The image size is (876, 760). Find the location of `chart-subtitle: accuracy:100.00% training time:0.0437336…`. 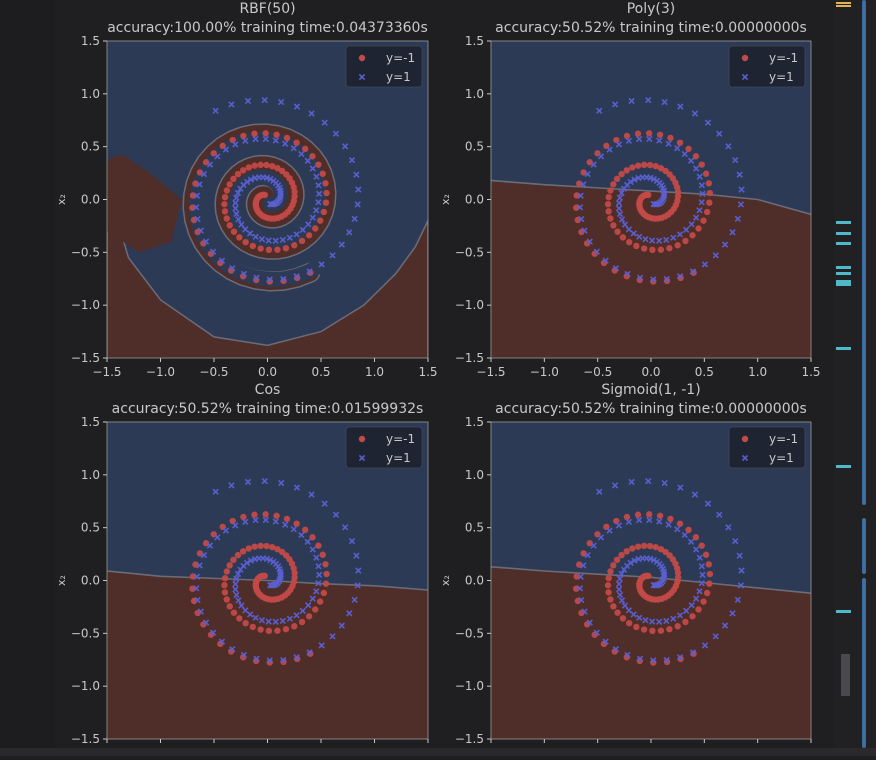

chart-subtitle: accuracy:100.00% training time:0.0437336… is located at coordinates (267, 28).